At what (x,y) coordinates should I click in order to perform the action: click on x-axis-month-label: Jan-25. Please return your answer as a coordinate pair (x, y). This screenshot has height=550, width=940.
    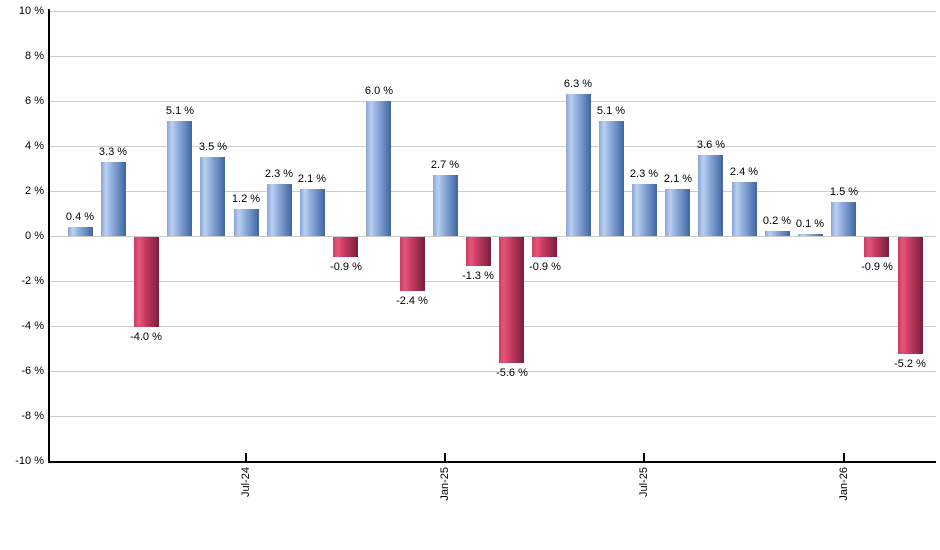
    Looking at the image, I should click on (445, 484).